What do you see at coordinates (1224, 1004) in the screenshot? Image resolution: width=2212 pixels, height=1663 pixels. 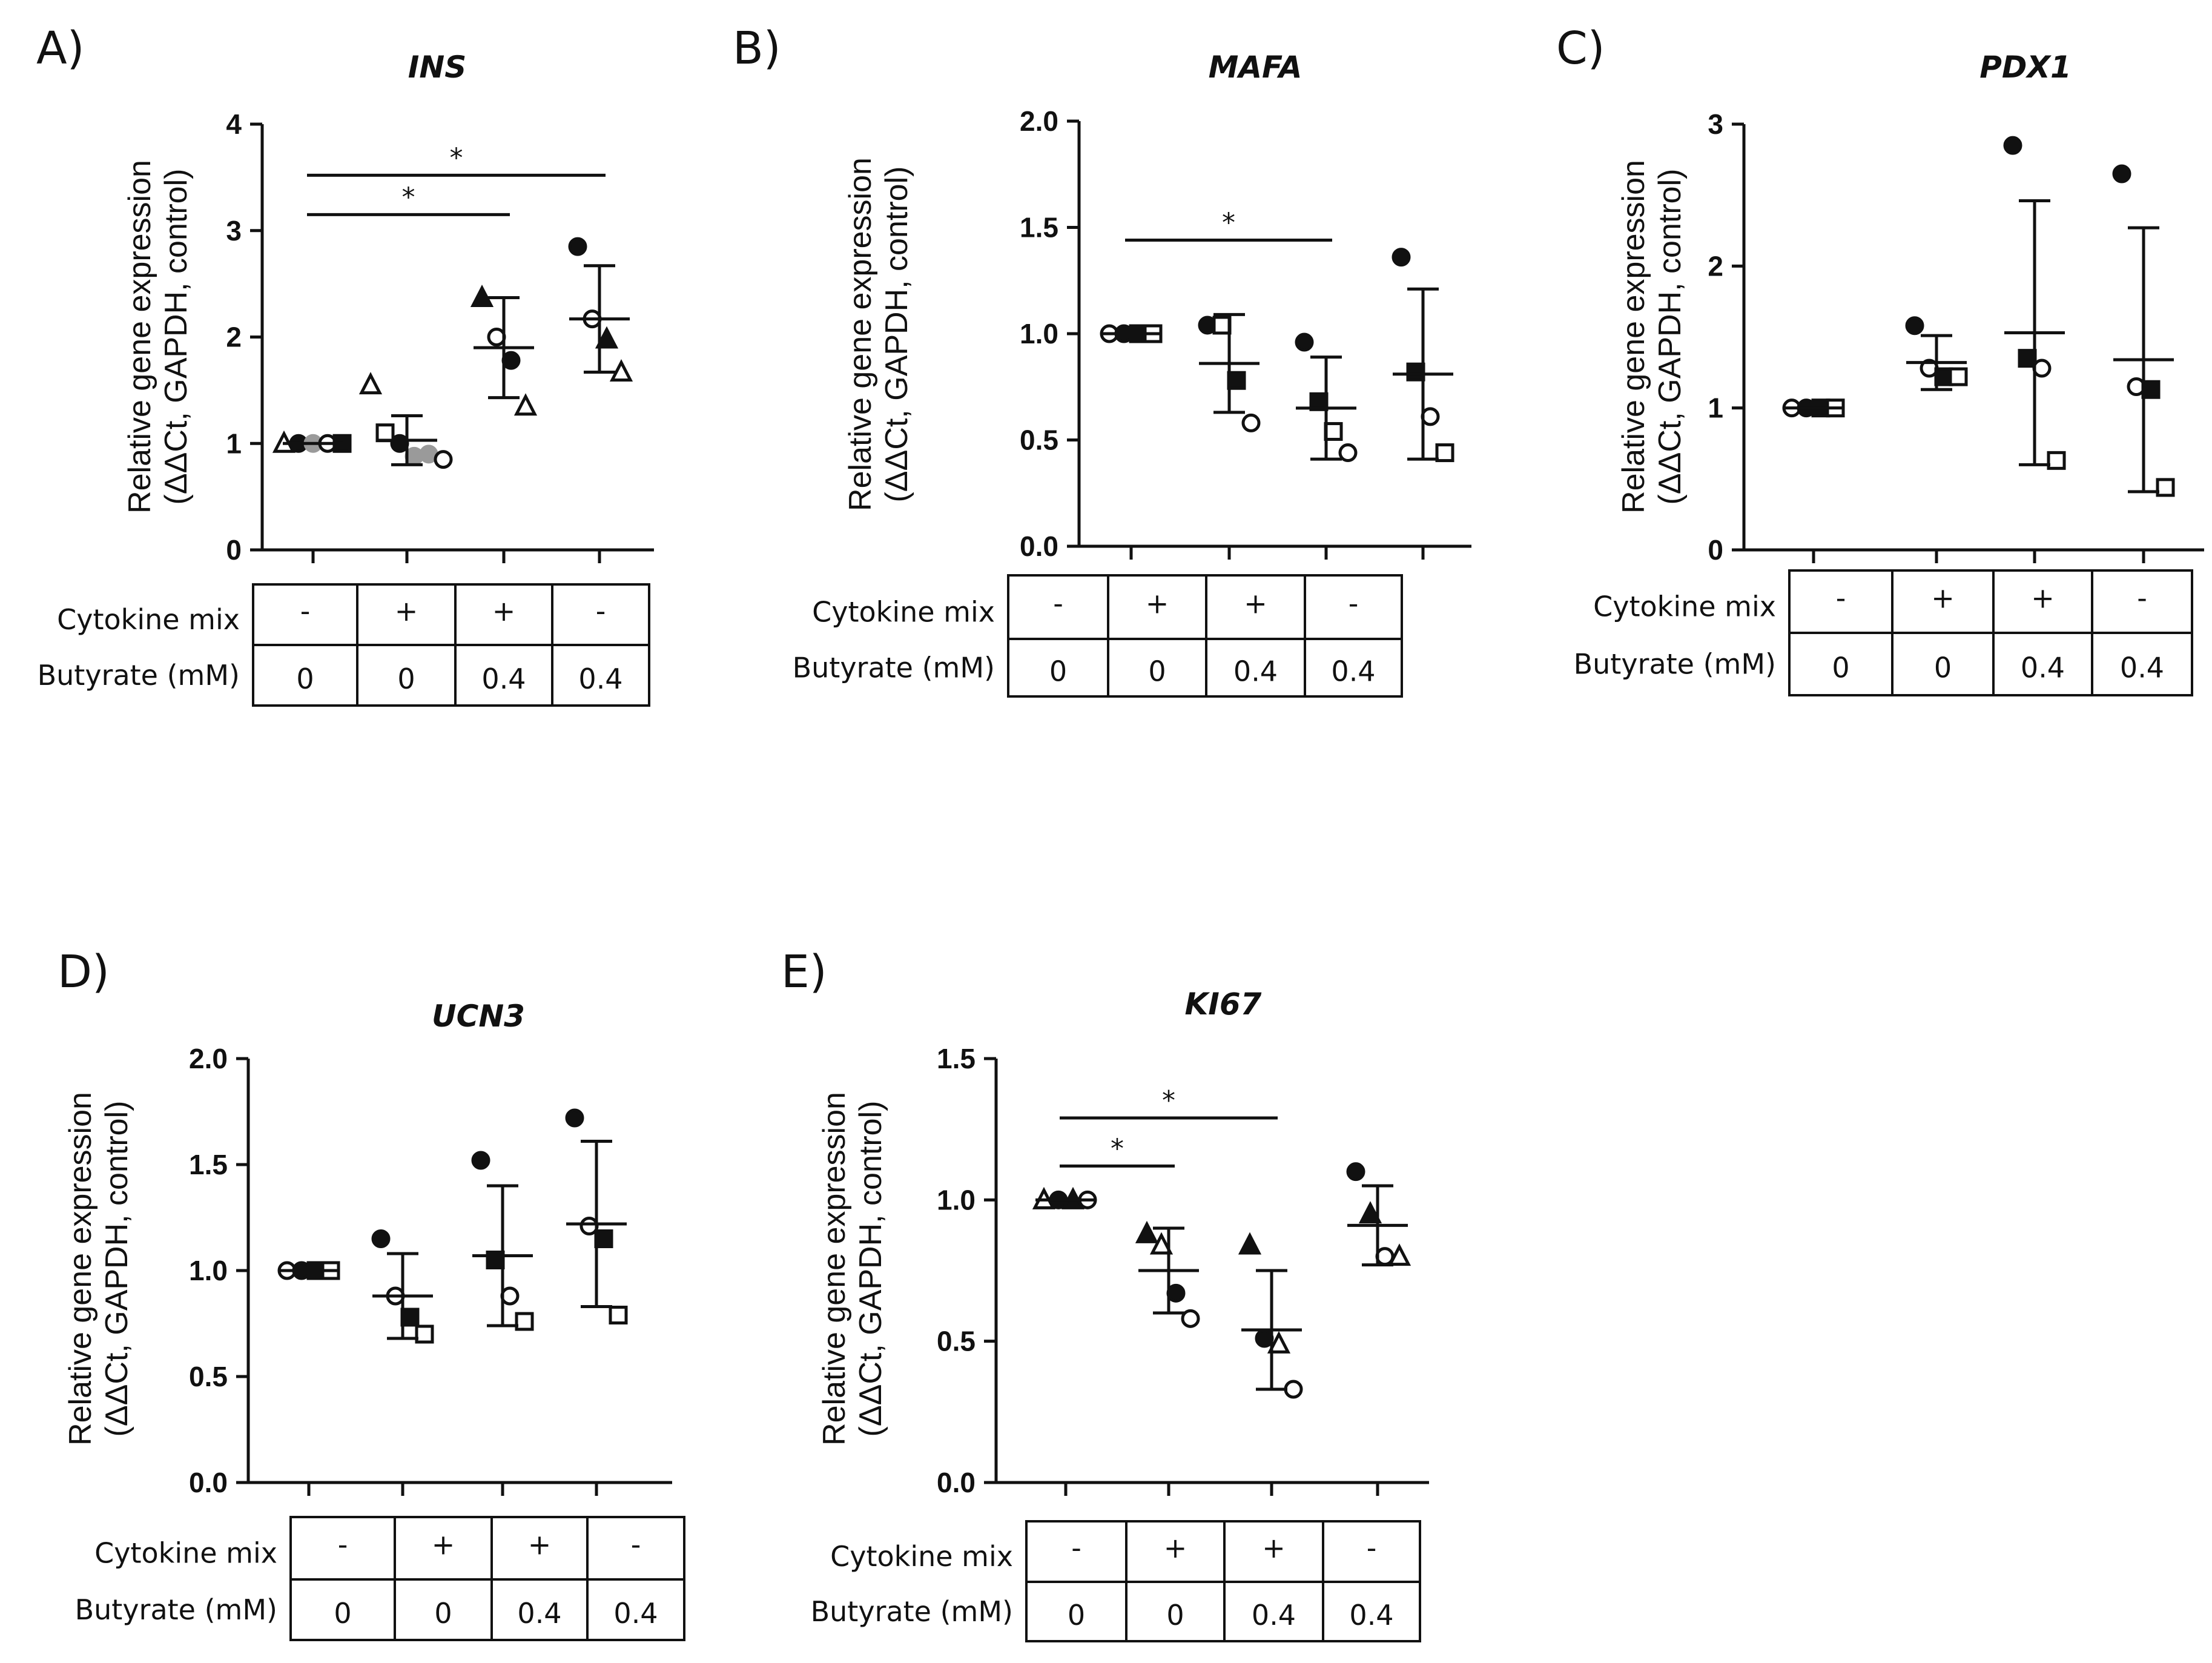 I see `gene-title: KI67` at bounding box center [1224, 1004].